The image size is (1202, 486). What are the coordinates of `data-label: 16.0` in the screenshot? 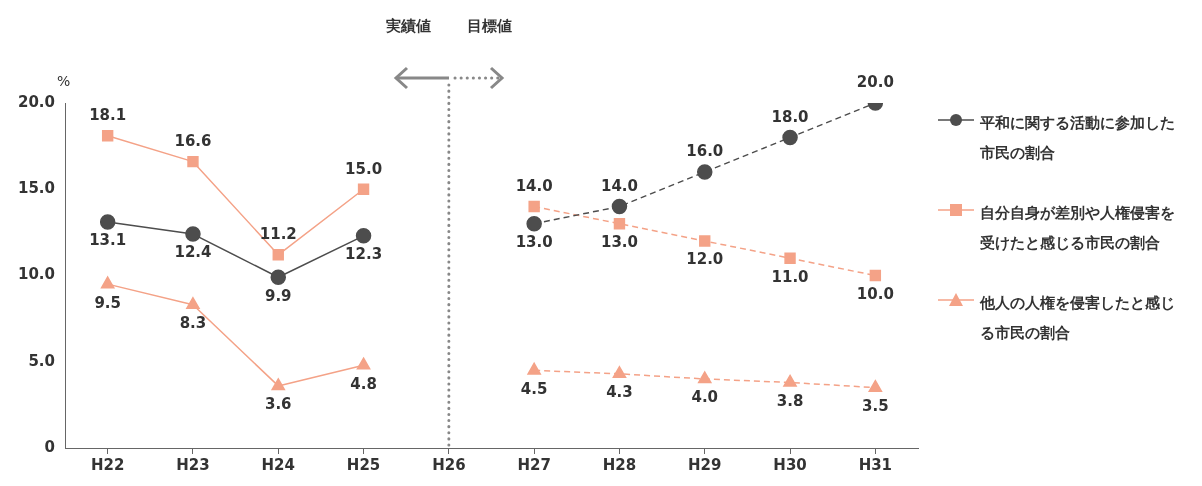 It's located at (705, 151).